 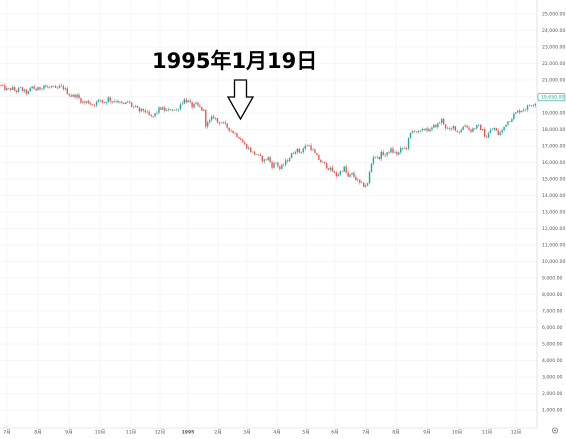 I want to click on y-tick-label: 22,000.00, so click(x=553, y=64).